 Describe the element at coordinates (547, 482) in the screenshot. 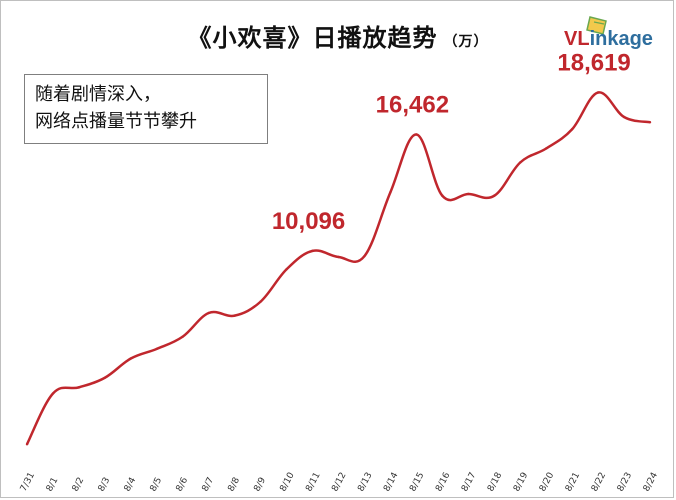

I see `x-tick-label: 8/20` at that location.